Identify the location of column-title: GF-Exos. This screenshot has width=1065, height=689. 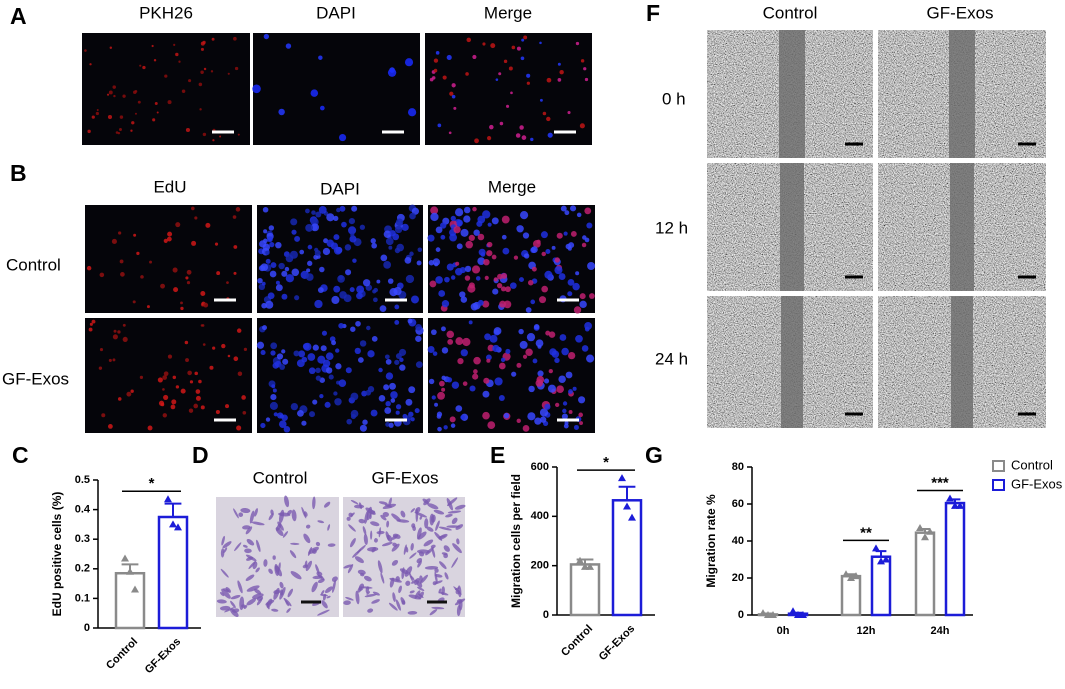
(959, 12).